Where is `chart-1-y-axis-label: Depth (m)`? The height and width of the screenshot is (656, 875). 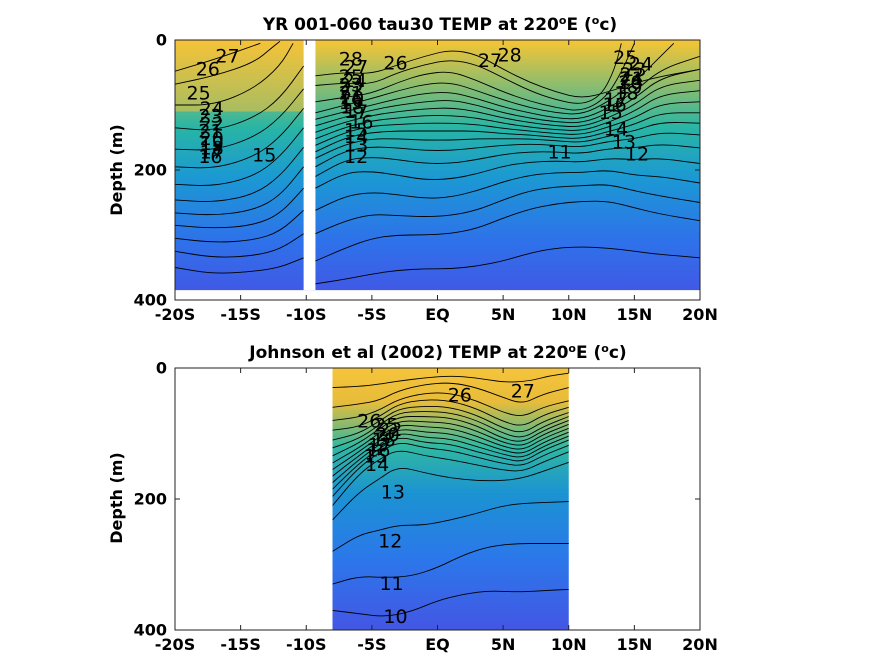
chart-1-y-axis-label: Depth (m) is located at coordinates (116, 170).